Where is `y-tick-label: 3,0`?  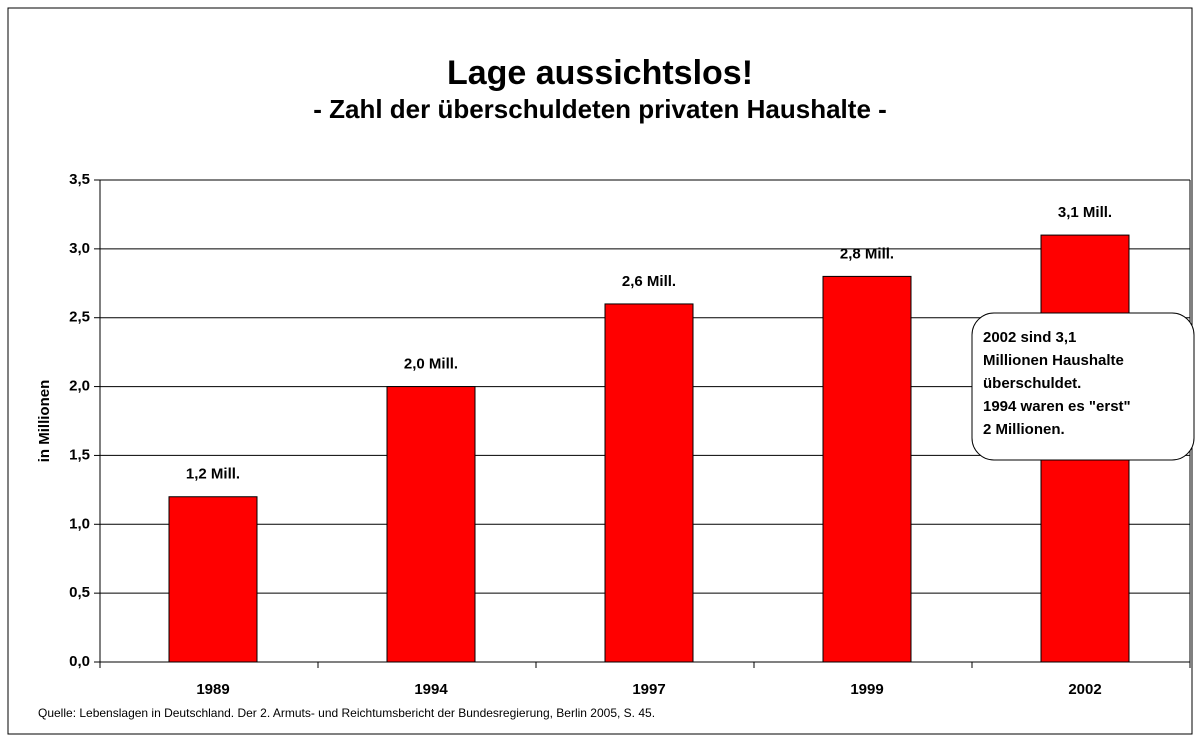
y-tick-label: 3,0 is located at coordinates (79, 248).